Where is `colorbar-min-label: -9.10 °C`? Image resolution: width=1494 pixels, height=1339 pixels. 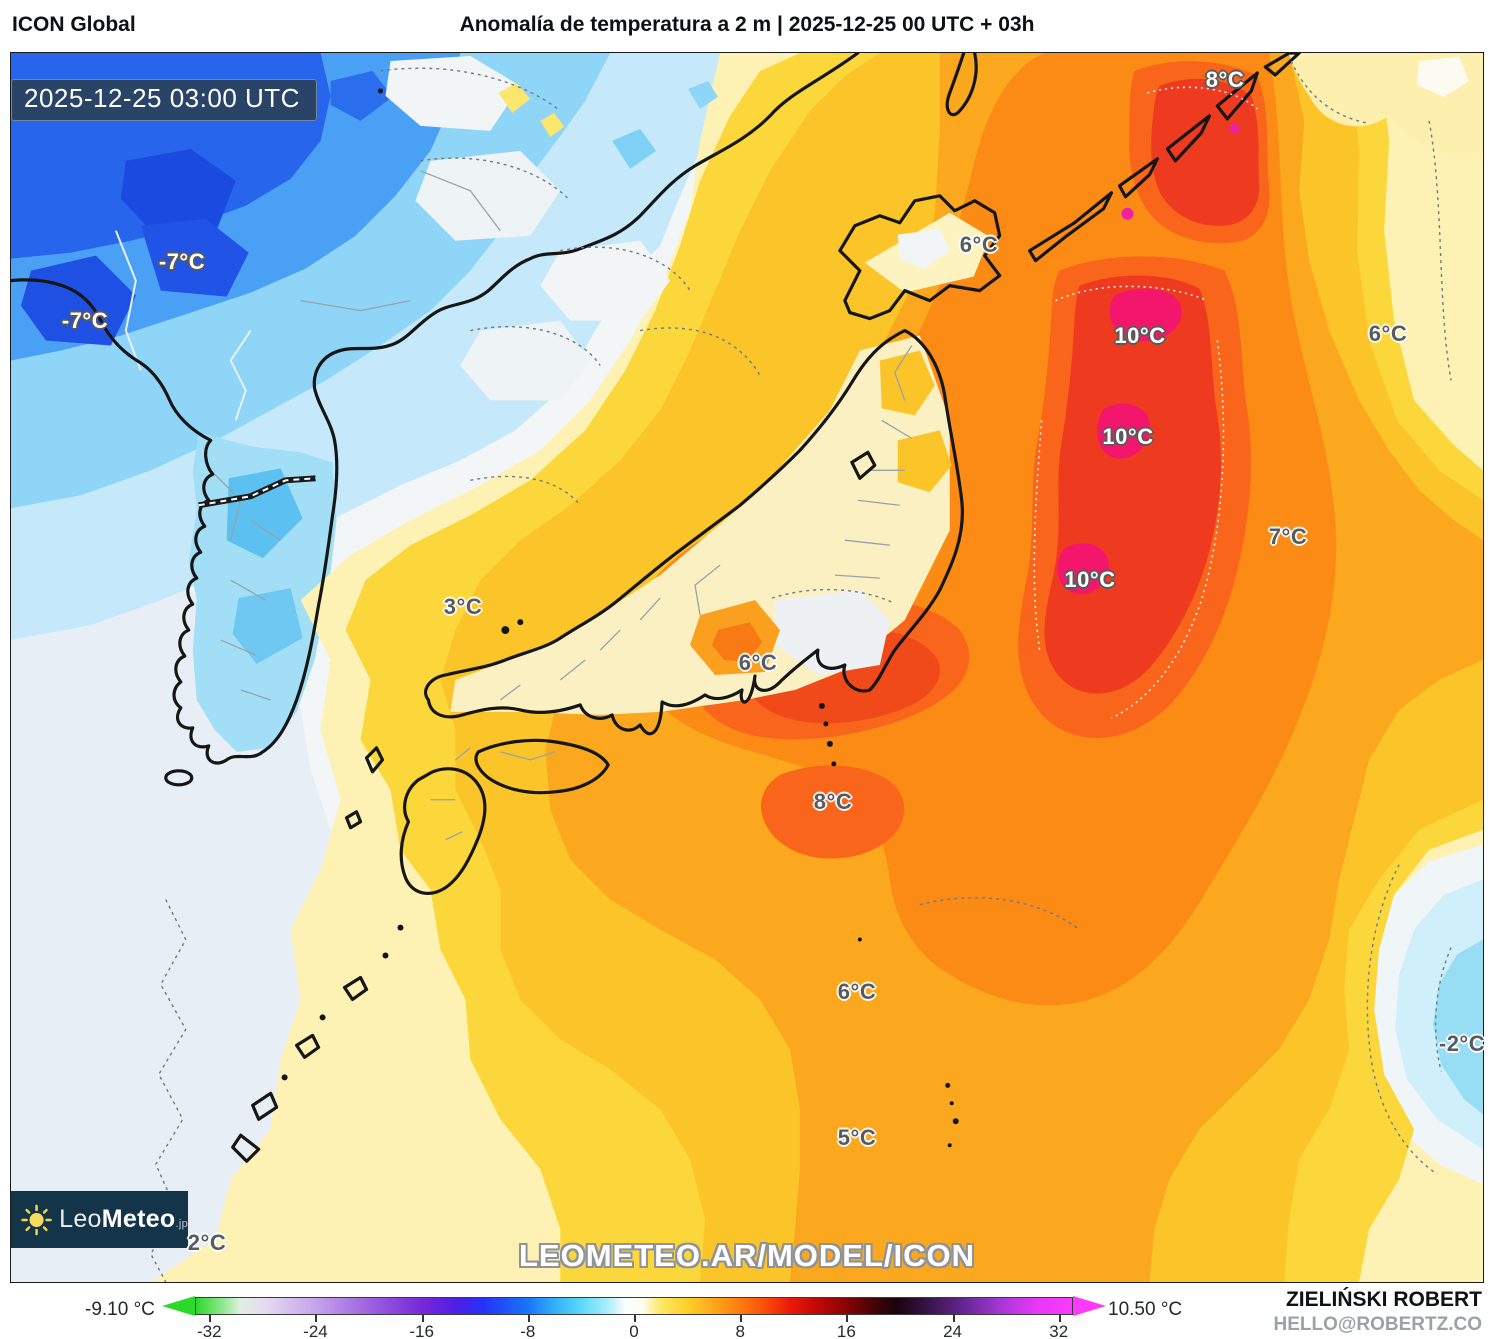
colorbar-min-label: -9.10 °C is located at coordinates (120, 1309).